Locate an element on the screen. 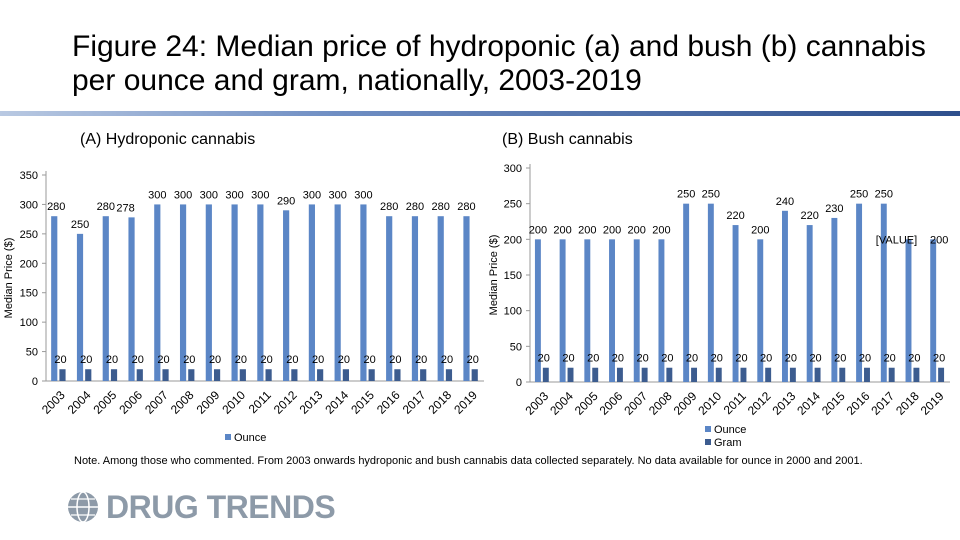 The image size is (960, 540). hydroponic-y-tick-label: 150 is located at coordinates (29, 294).